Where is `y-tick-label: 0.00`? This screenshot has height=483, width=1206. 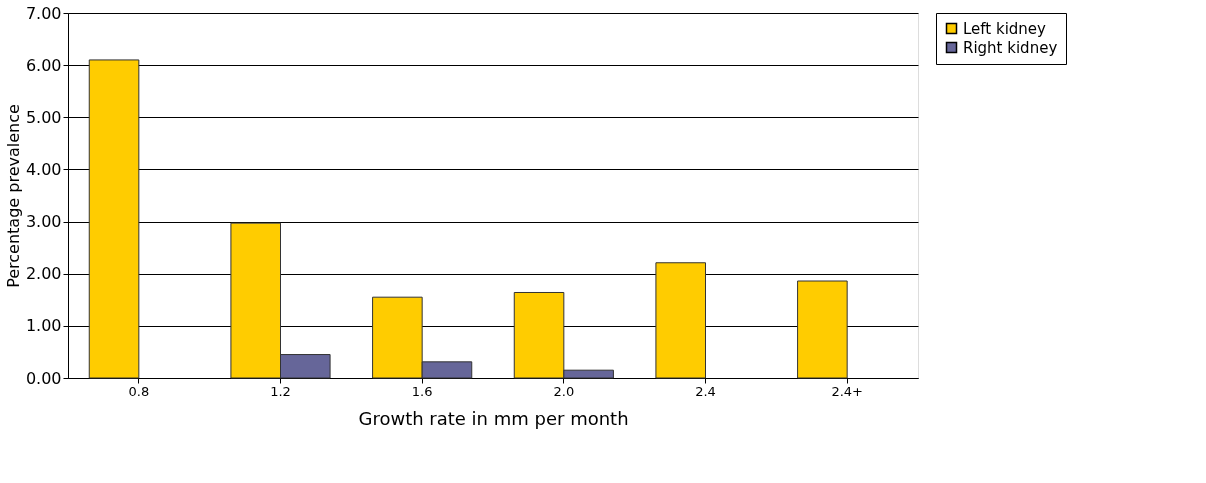
y-tick-label: 0.00 is located at coordinates (43, 378).